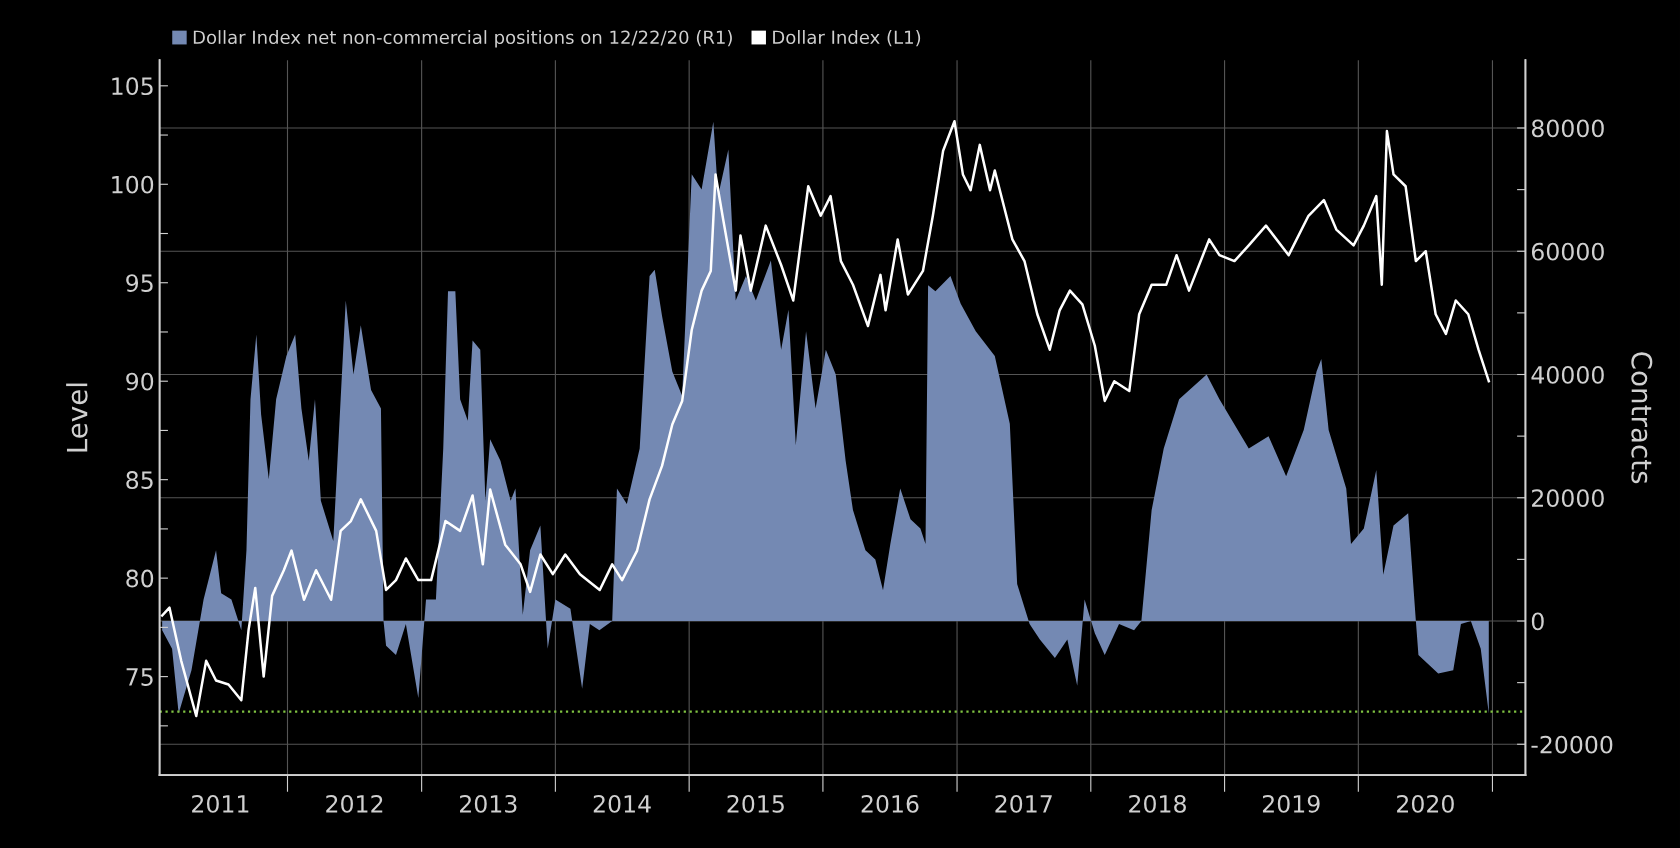 The width and height of the screenshot is (1680, 848). Describe the element at coordinates (139, 480) in the screenshot. I see `y-tick-label: 85` at that location.